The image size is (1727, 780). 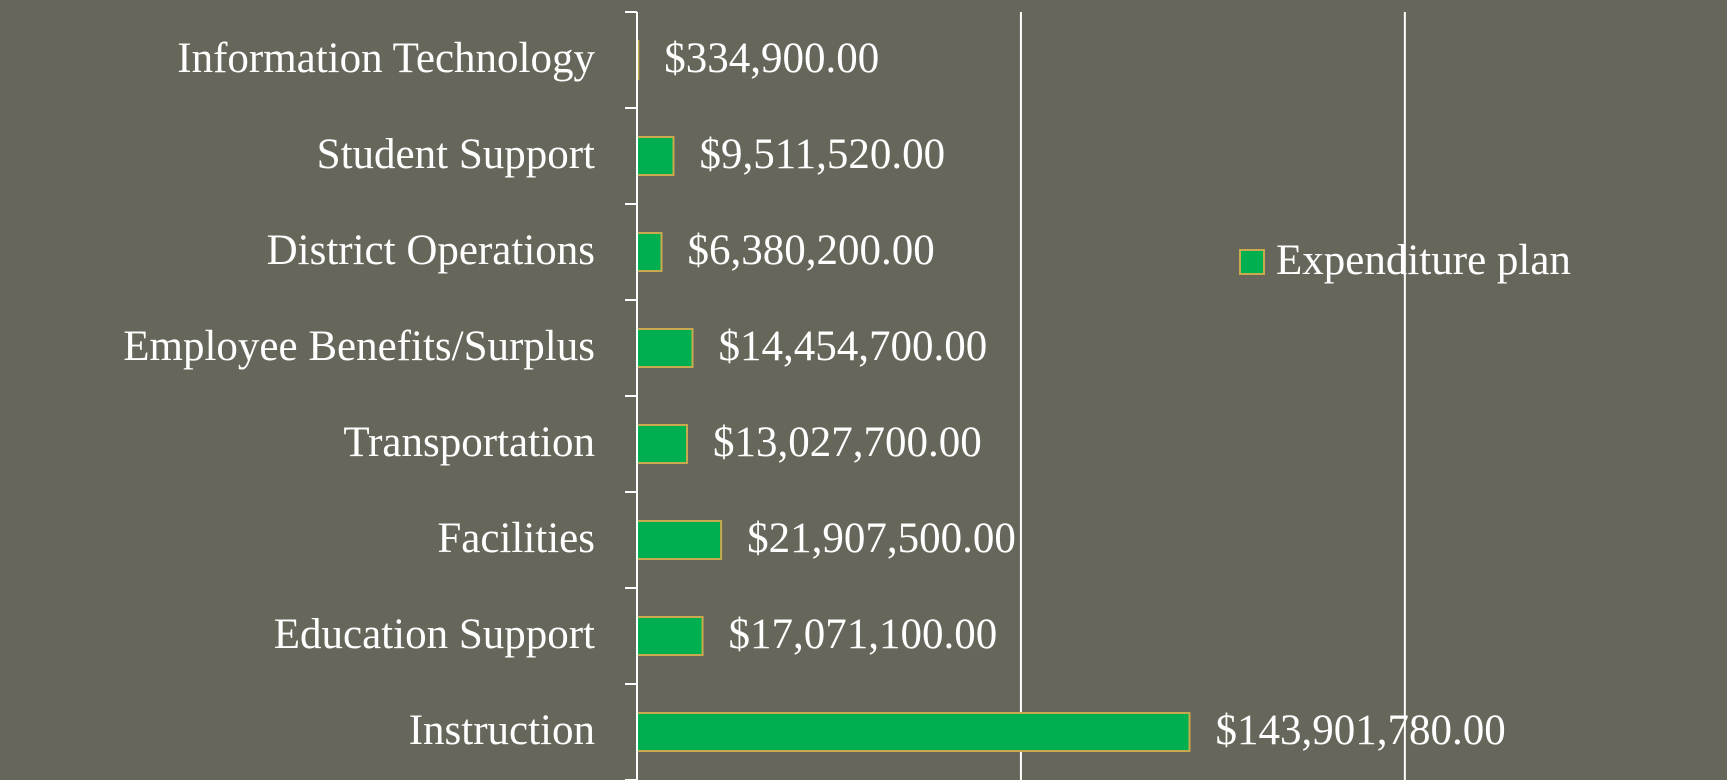 What do you see at coordinates (502, 730) in the screenshot?
I see `y-tick-label: Instruction` at bounding box center [502, 730].